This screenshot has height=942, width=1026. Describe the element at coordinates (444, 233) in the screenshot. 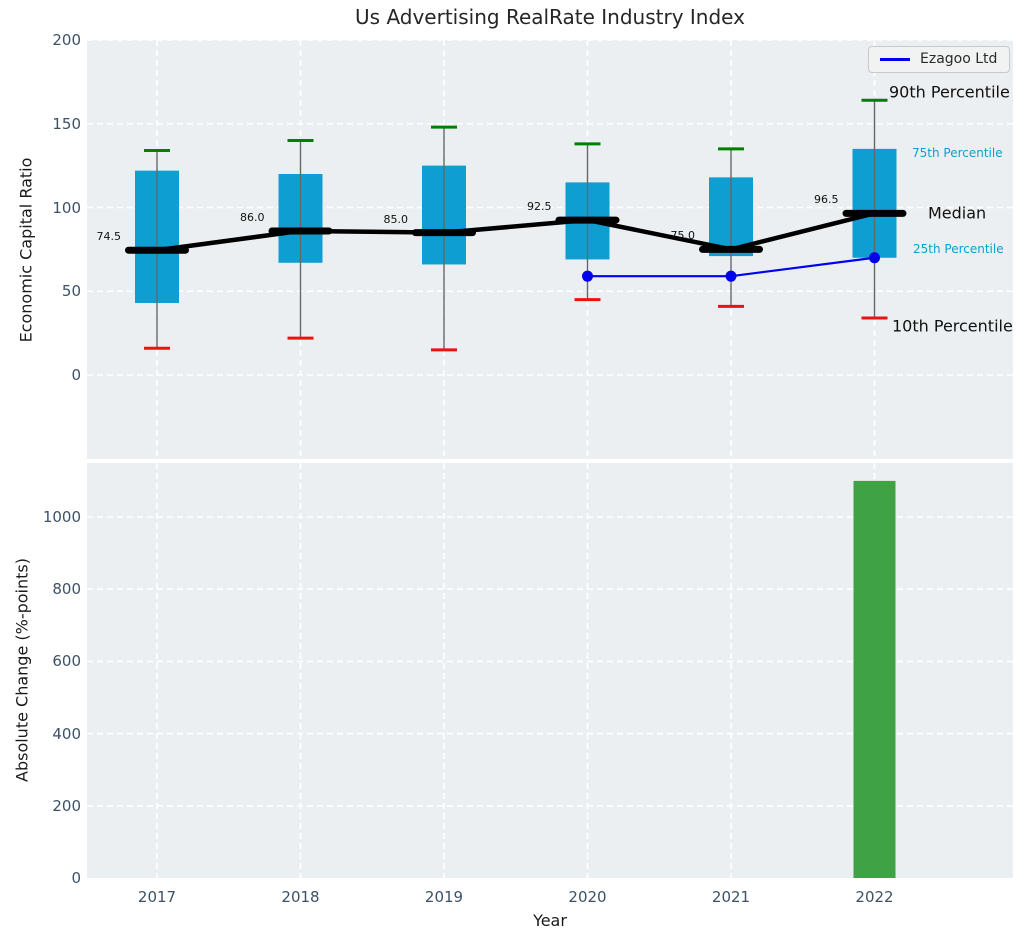

I see `median-marker-2019` at that location.